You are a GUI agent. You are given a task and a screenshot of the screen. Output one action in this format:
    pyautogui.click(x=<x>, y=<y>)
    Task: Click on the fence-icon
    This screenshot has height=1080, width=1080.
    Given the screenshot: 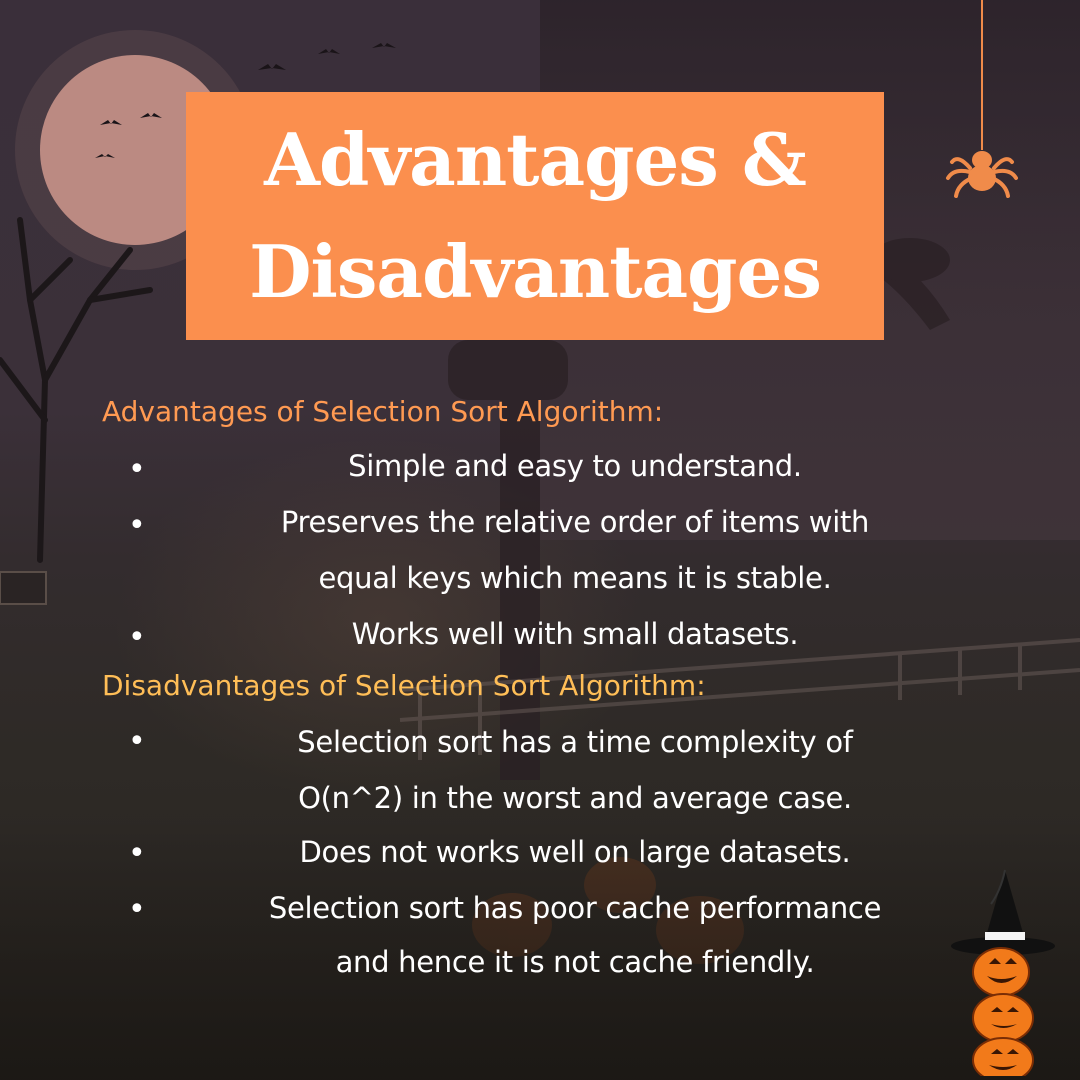 What is the action you would take?
    pyautogui.click(x=739, y=699)
    